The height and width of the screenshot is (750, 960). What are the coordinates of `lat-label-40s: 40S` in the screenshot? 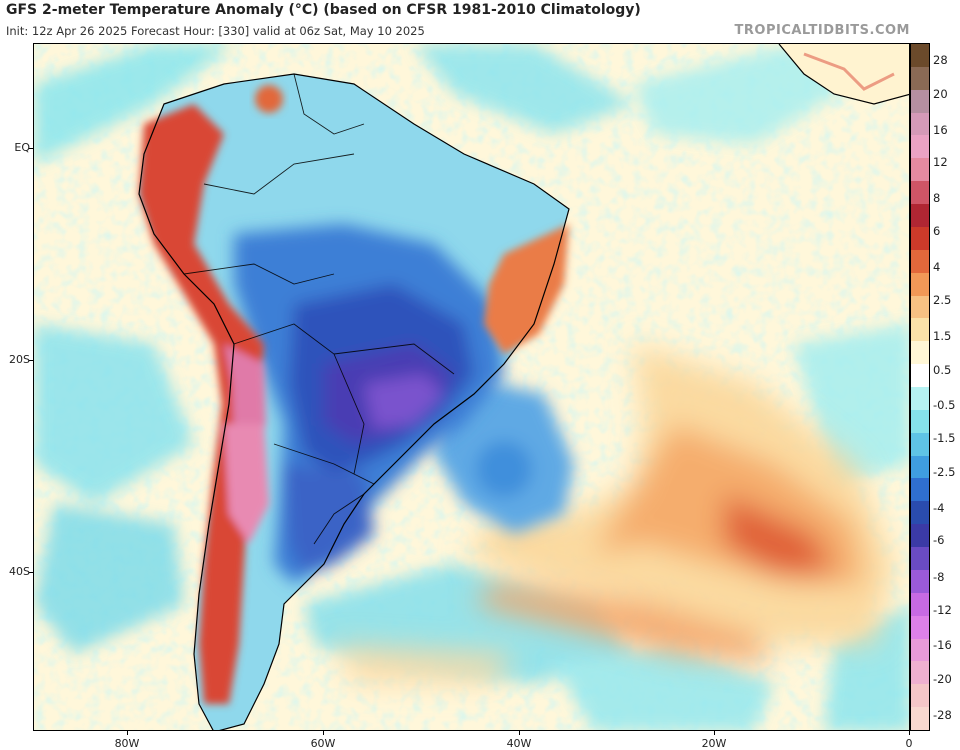 It's located at (19, 571).